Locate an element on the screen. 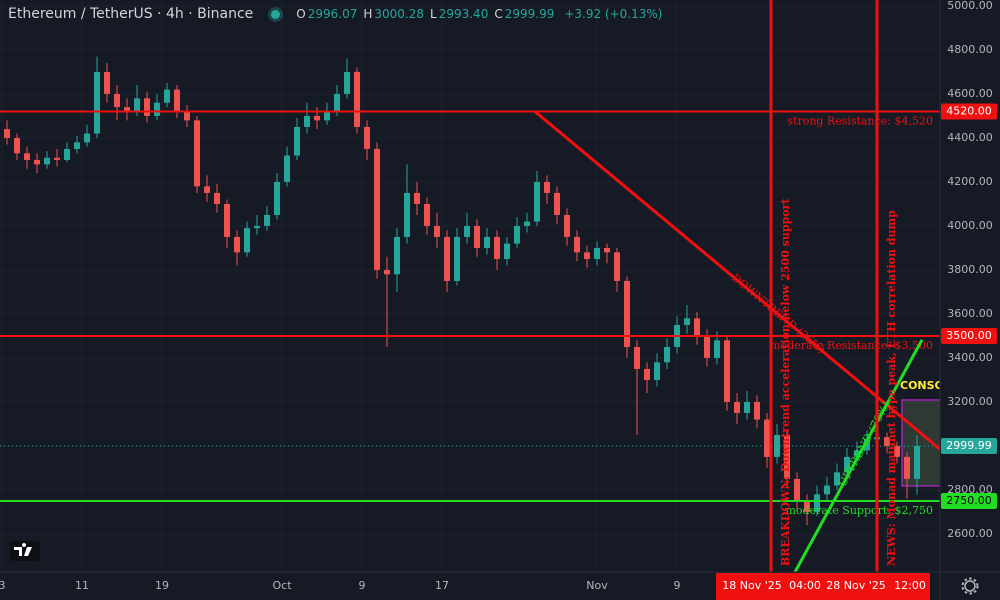 Image resolution: width=1000 pixels, height=600 pixels. x-highlight-label: 18 Nov '25 is located at coordinates (751, 585).